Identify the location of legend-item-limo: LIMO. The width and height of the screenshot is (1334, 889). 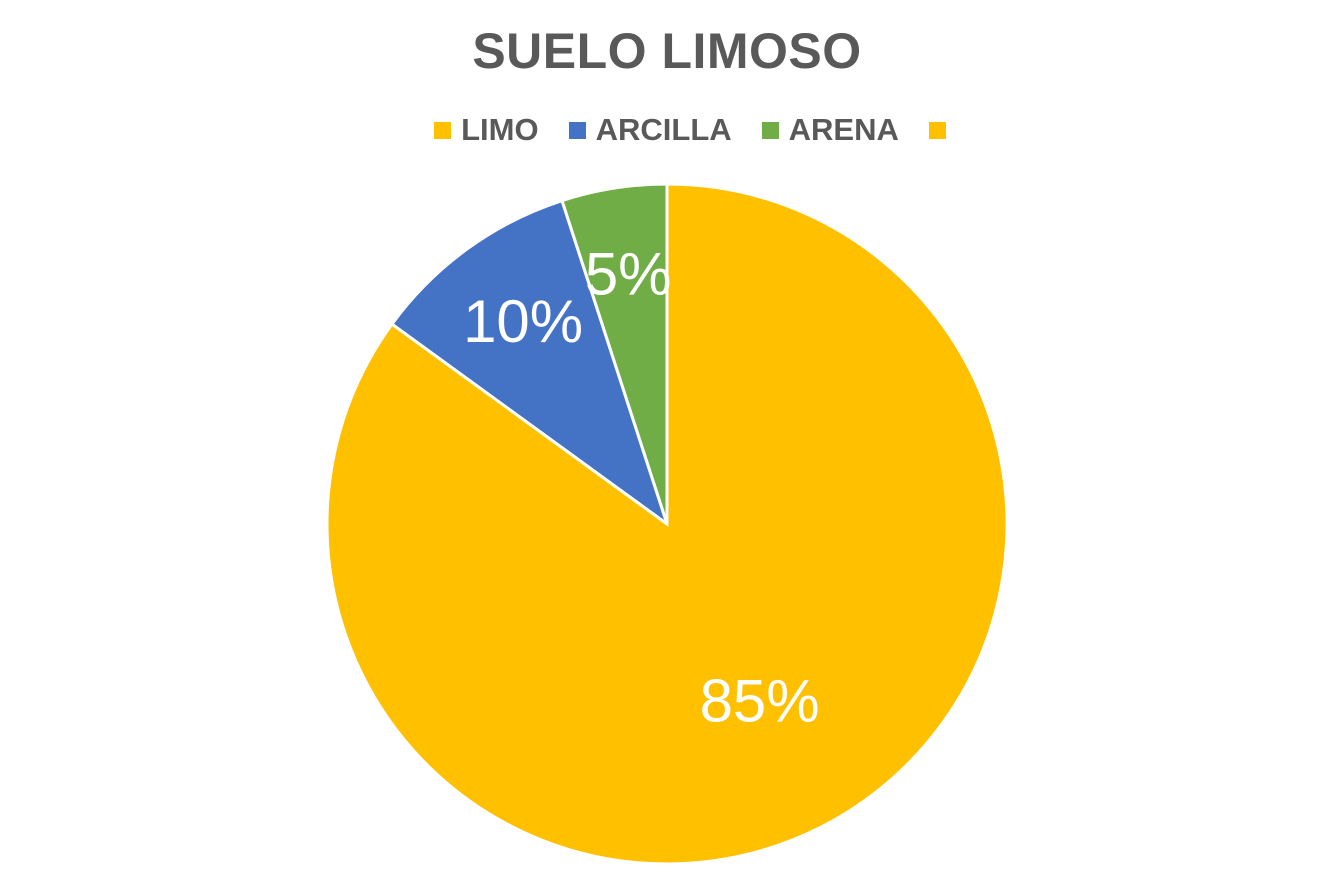
(486, 130).